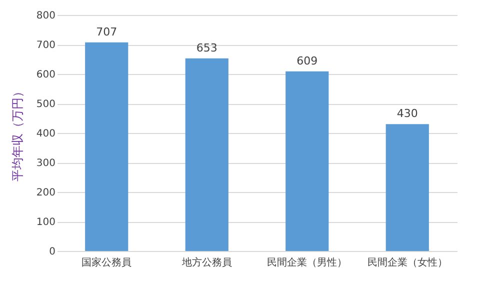  Describe the element at coordinates (307, 61) in the screenshot. I see `data-label: 609` at that location.